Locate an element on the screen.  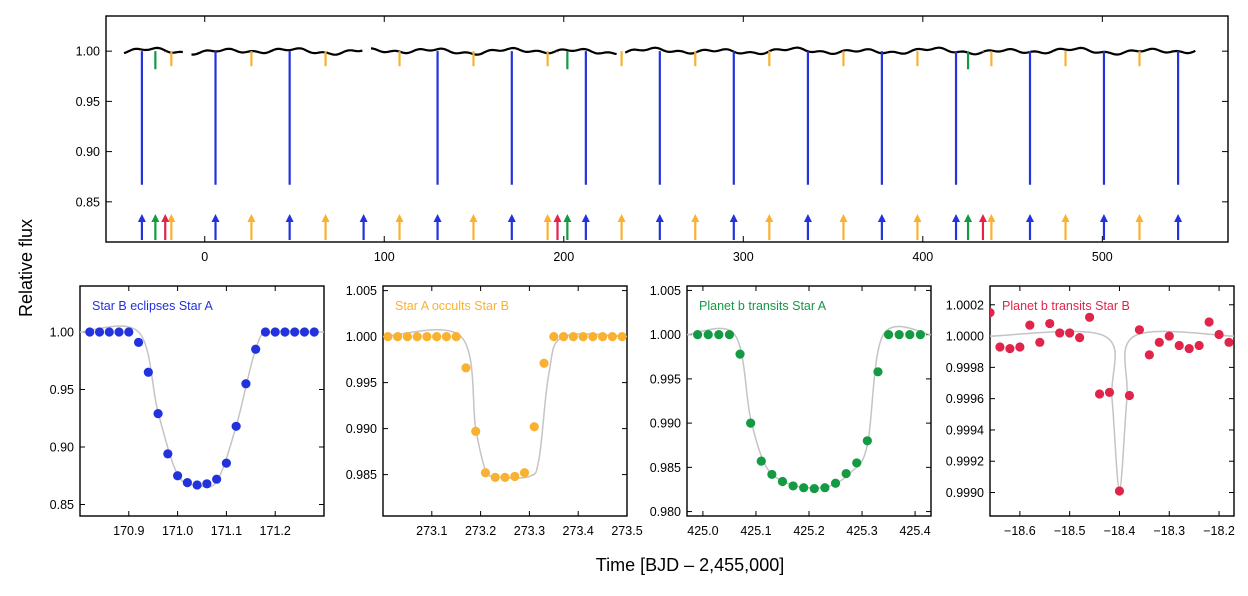
panel2-ytick-label: 0.990 is located at coordinates (361, 429).